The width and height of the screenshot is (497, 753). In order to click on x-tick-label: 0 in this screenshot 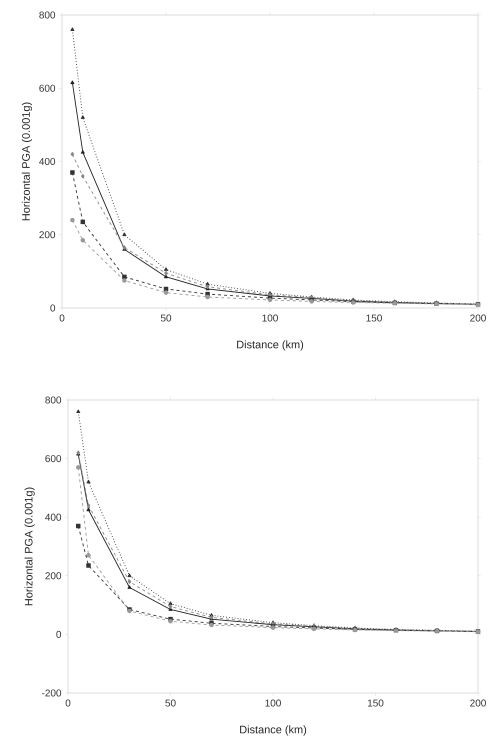, I will do `click(68, 703)`.